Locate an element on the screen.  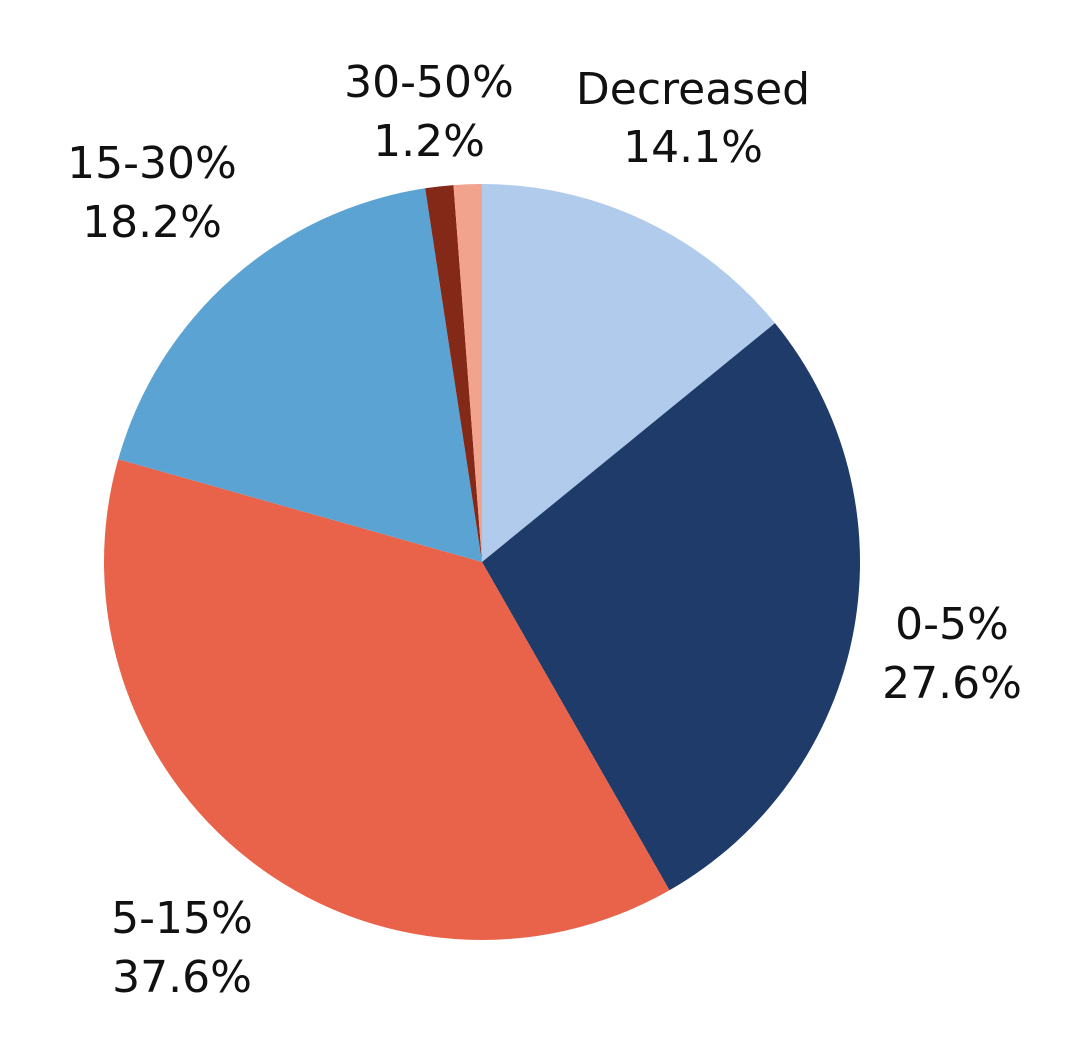
slice-label-0-5-category: 0-5% is located at coordinates (952, 624).